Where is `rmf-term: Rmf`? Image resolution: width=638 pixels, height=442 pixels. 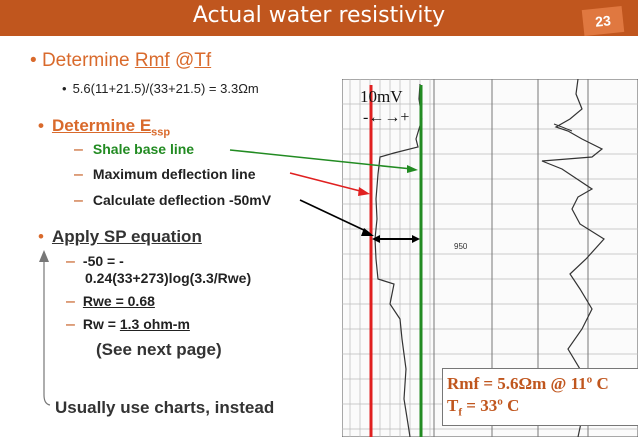
rmf-term: Rmf is located at coordinates (152, 60).